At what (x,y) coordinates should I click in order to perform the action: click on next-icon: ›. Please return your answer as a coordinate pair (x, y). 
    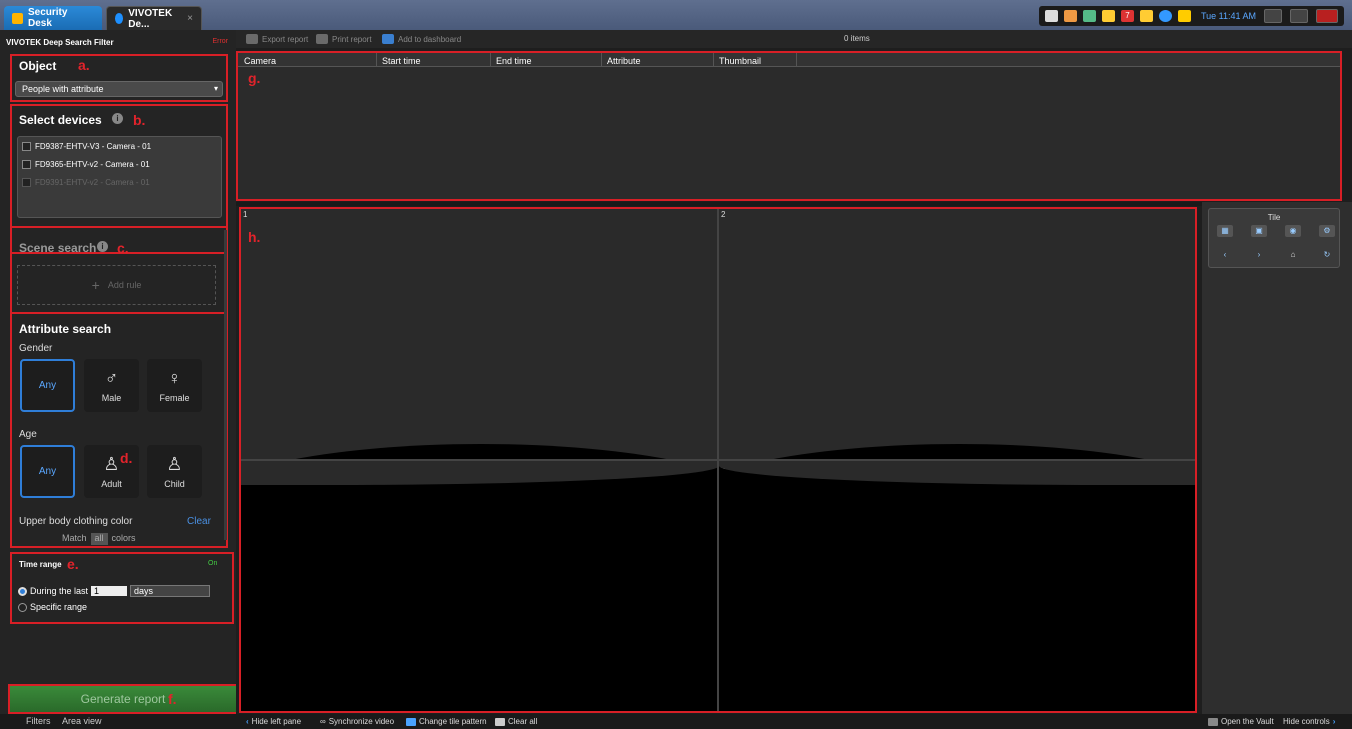
    Looking at the image, I should click on (1259, 254).